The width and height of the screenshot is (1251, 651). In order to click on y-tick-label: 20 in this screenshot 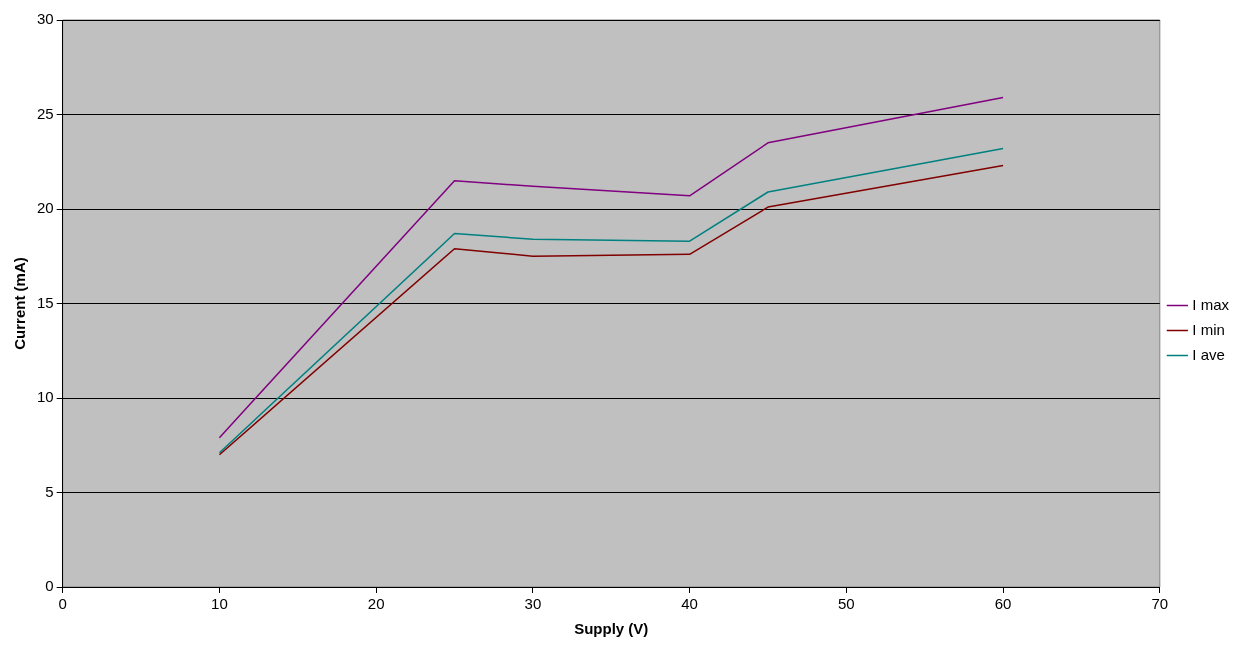, I will do `click(45, 208)`.